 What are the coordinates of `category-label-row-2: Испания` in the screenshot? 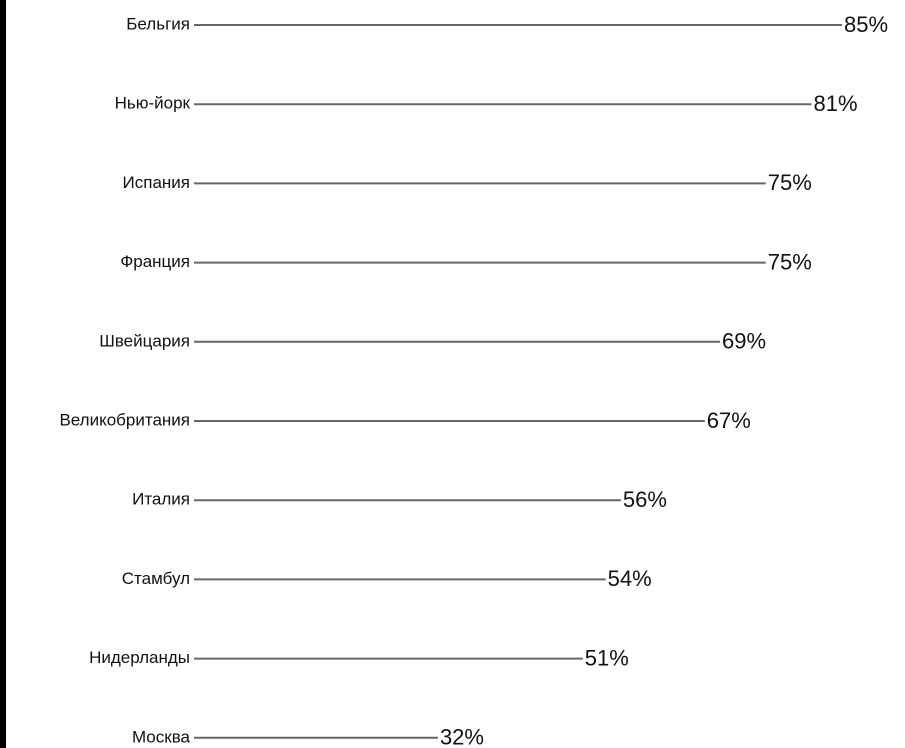 It's located at (156, 182).